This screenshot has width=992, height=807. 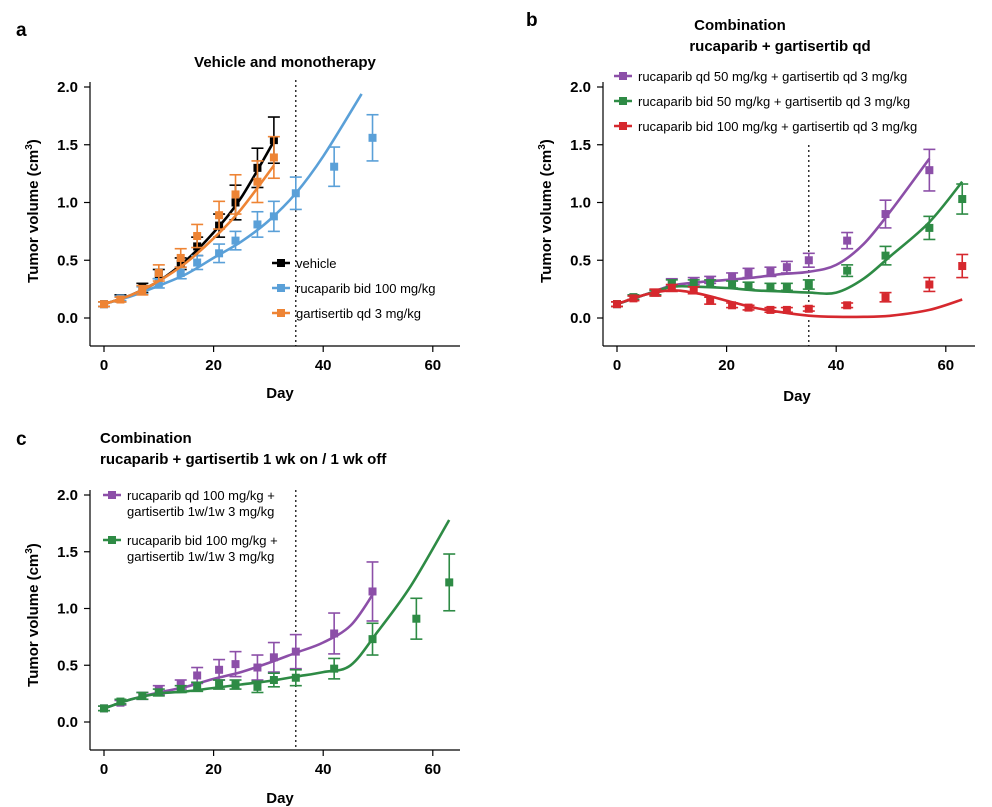 What do you see at coordinates (779, 46) in the screenshot?
I see `panel-b-subtitle: rucaparib + gartisertib qd` at bounding box center [779, 46].